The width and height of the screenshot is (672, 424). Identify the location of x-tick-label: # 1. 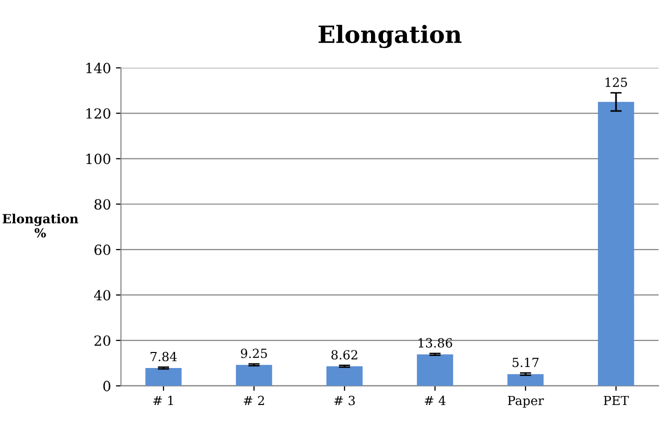
(163, 401).